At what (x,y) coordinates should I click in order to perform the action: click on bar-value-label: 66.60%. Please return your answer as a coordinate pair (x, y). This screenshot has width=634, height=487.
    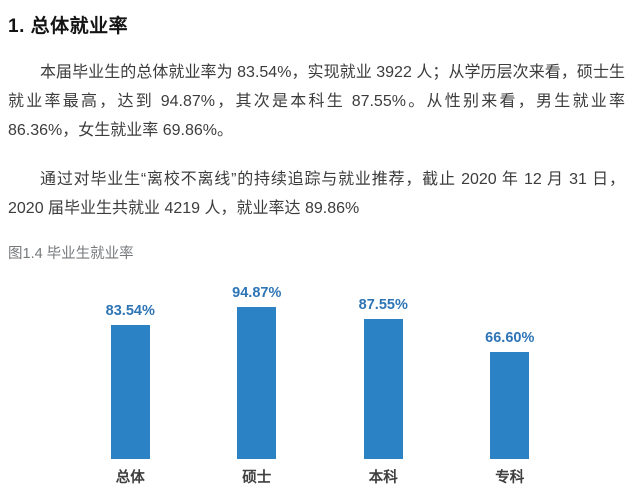
    Looking at the image, I should click on (510, 338).